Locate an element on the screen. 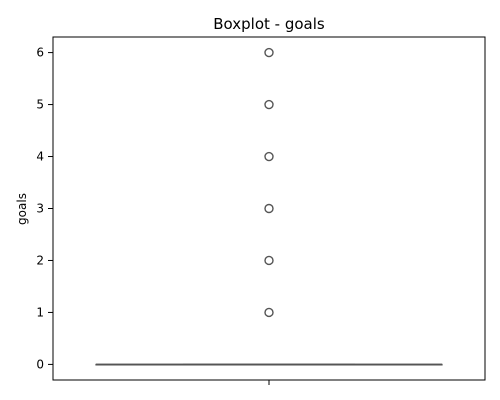  box-group is located at coordinates (269, 364).